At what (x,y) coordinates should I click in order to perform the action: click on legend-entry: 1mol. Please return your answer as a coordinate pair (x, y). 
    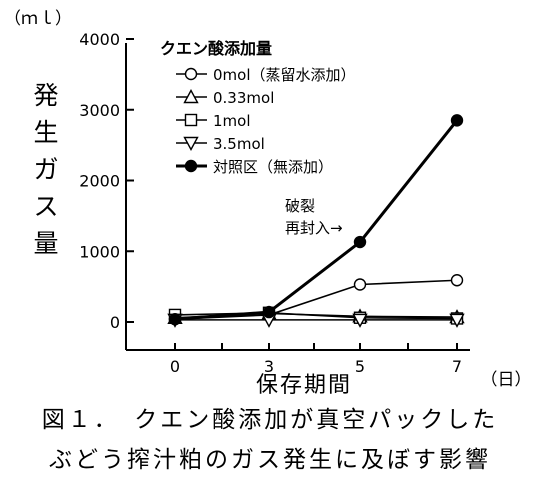
    Looking at the image, I should click on (213, 121).